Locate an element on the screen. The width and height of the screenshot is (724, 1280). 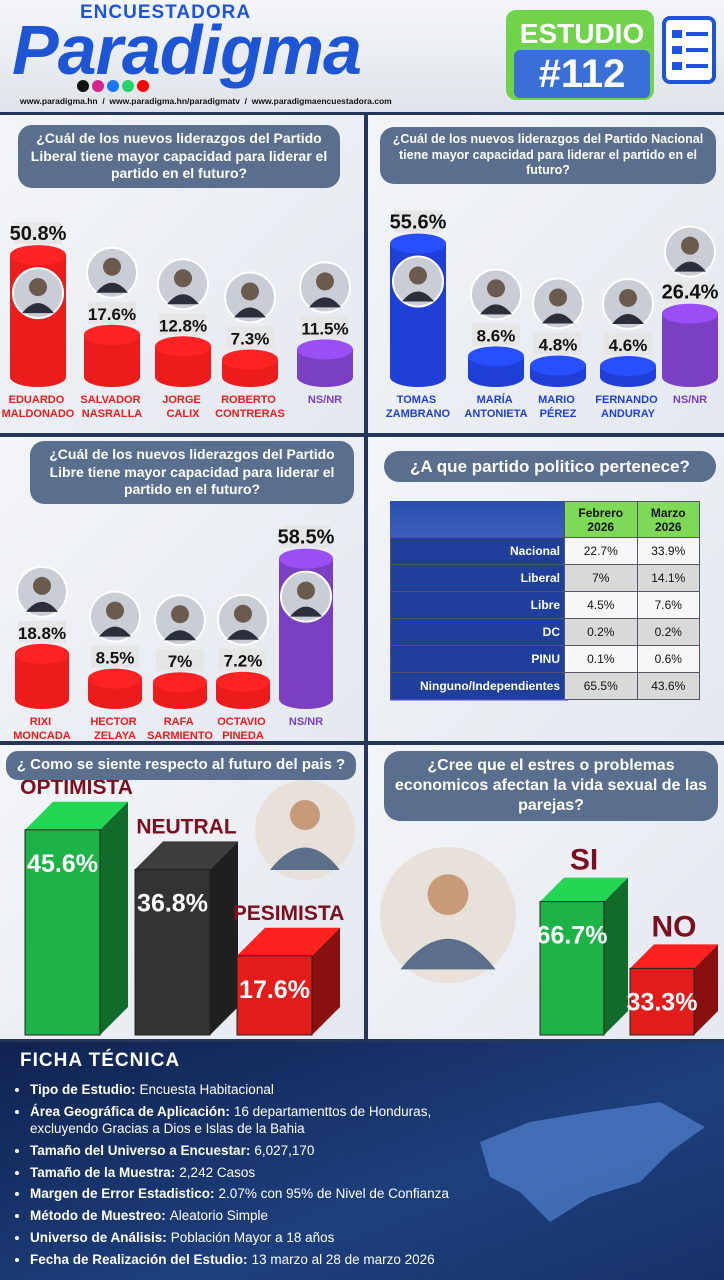
ficha-label: Fecha de Realización del Estudio: is located at coordinates (139, 1259).